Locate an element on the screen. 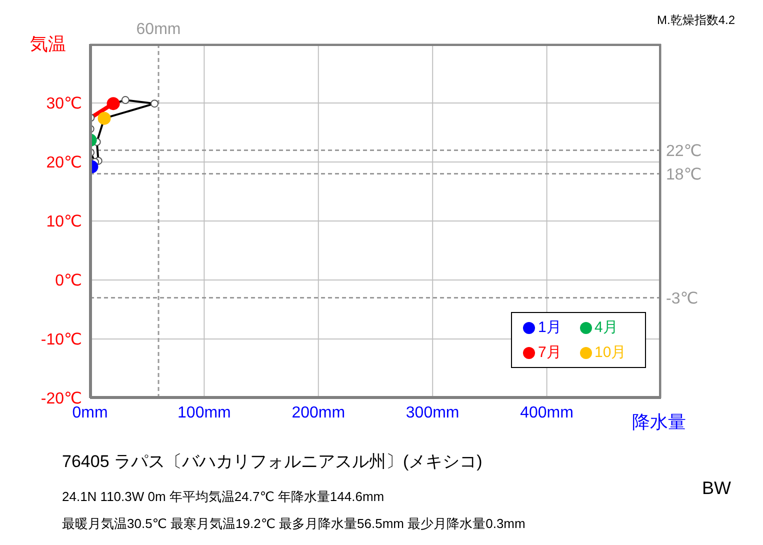 Image resolution: width=763 pixels, height=545 pixels. y-tick-label: 0℃ is located at coordinates (68, 281).